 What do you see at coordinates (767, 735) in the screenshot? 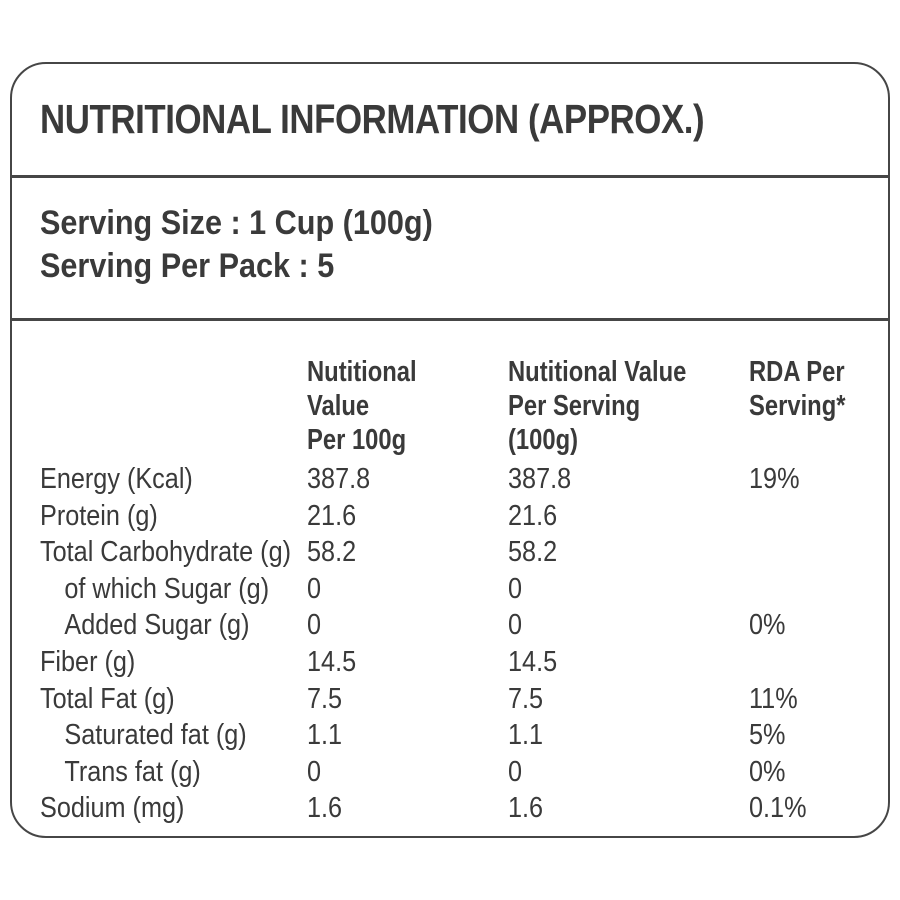
I see `row-value-rda: 5%` at bounding box center [767, 735].